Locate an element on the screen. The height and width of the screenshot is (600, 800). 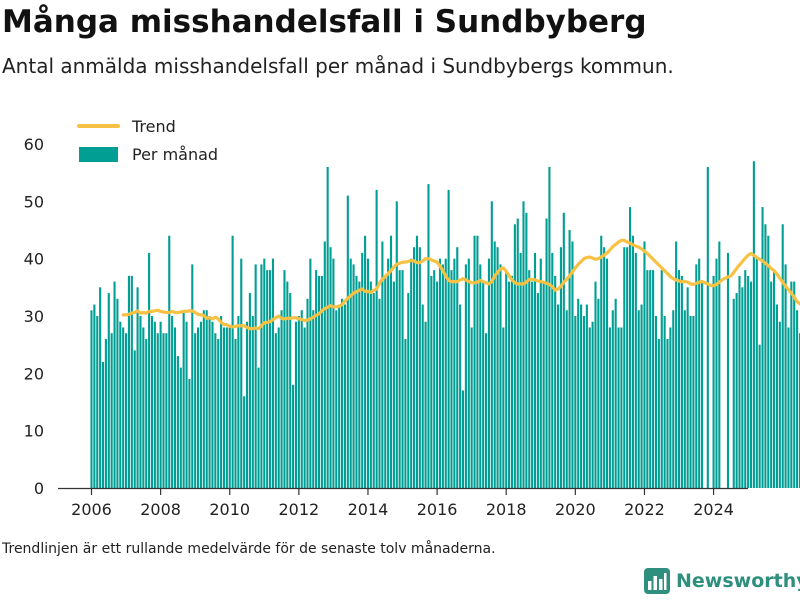
y-tick-label: 20 is located at coordinates (34, 373).